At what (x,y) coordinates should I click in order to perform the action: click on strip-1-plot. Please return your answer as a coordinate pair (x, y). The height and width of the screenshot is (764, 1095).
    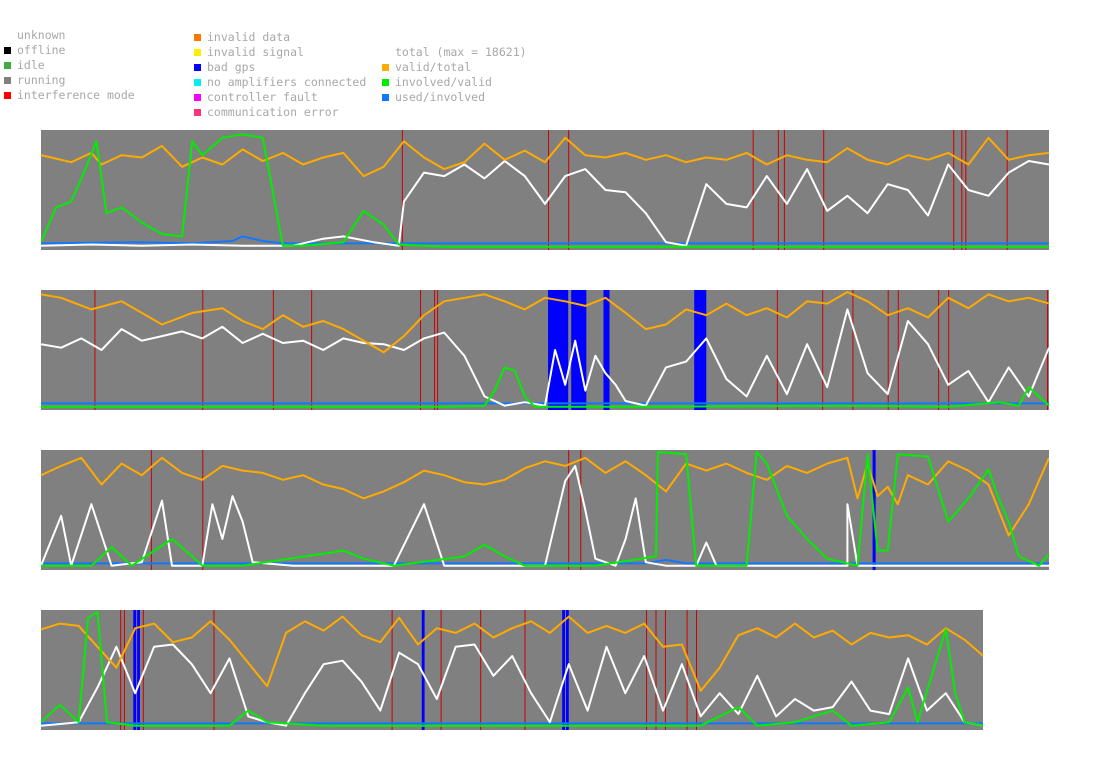
    Looking at the image, I should click on (545, 190).